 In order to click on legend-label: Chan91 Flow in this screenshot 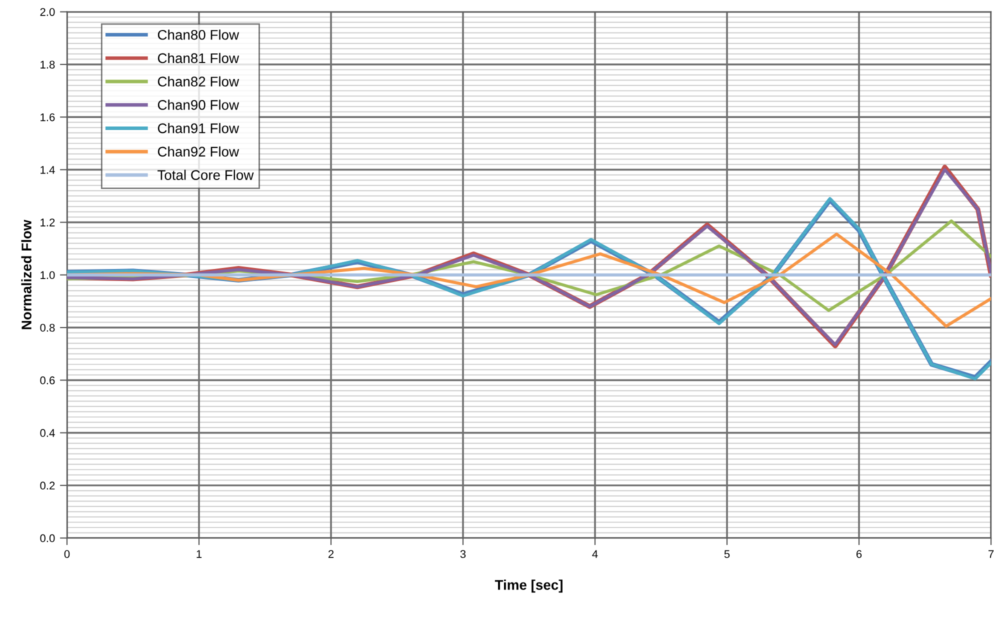, I will do `click(199, 128)`.